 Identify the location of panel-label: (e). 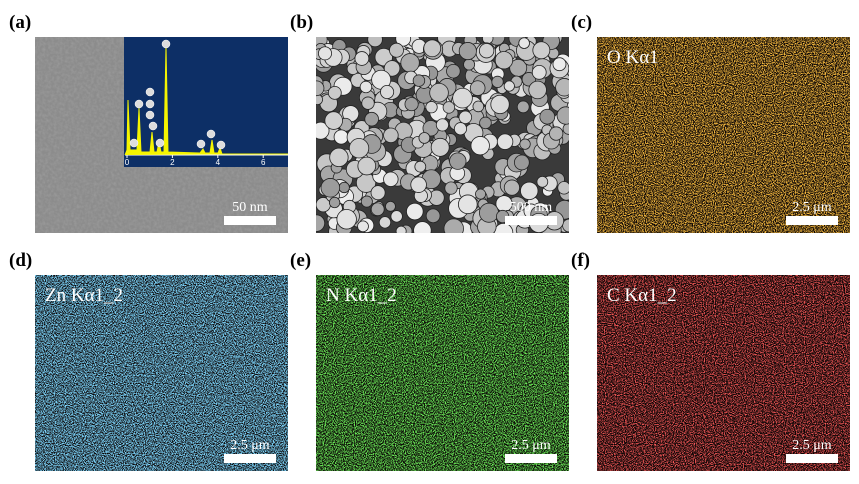
(300, 260).